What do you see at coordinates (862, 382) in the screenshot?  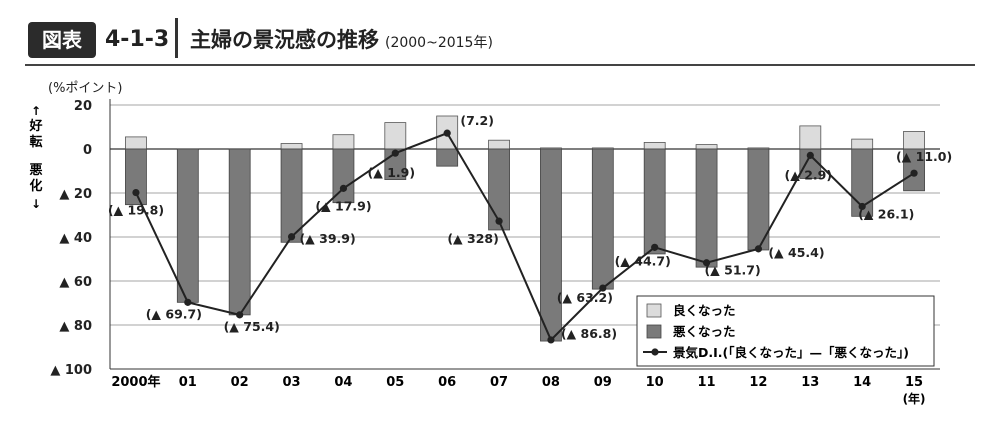 I see `x-tick-label: 14` at bounding box center [862, 382].